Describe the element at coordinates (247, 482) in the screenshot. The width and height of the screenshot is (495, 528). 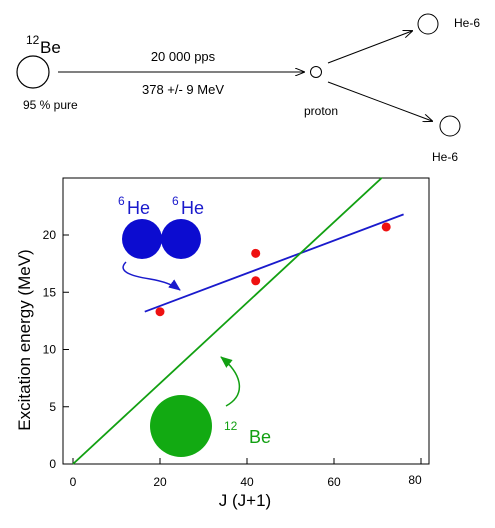
I see `x-tick-label: 40` at that location.